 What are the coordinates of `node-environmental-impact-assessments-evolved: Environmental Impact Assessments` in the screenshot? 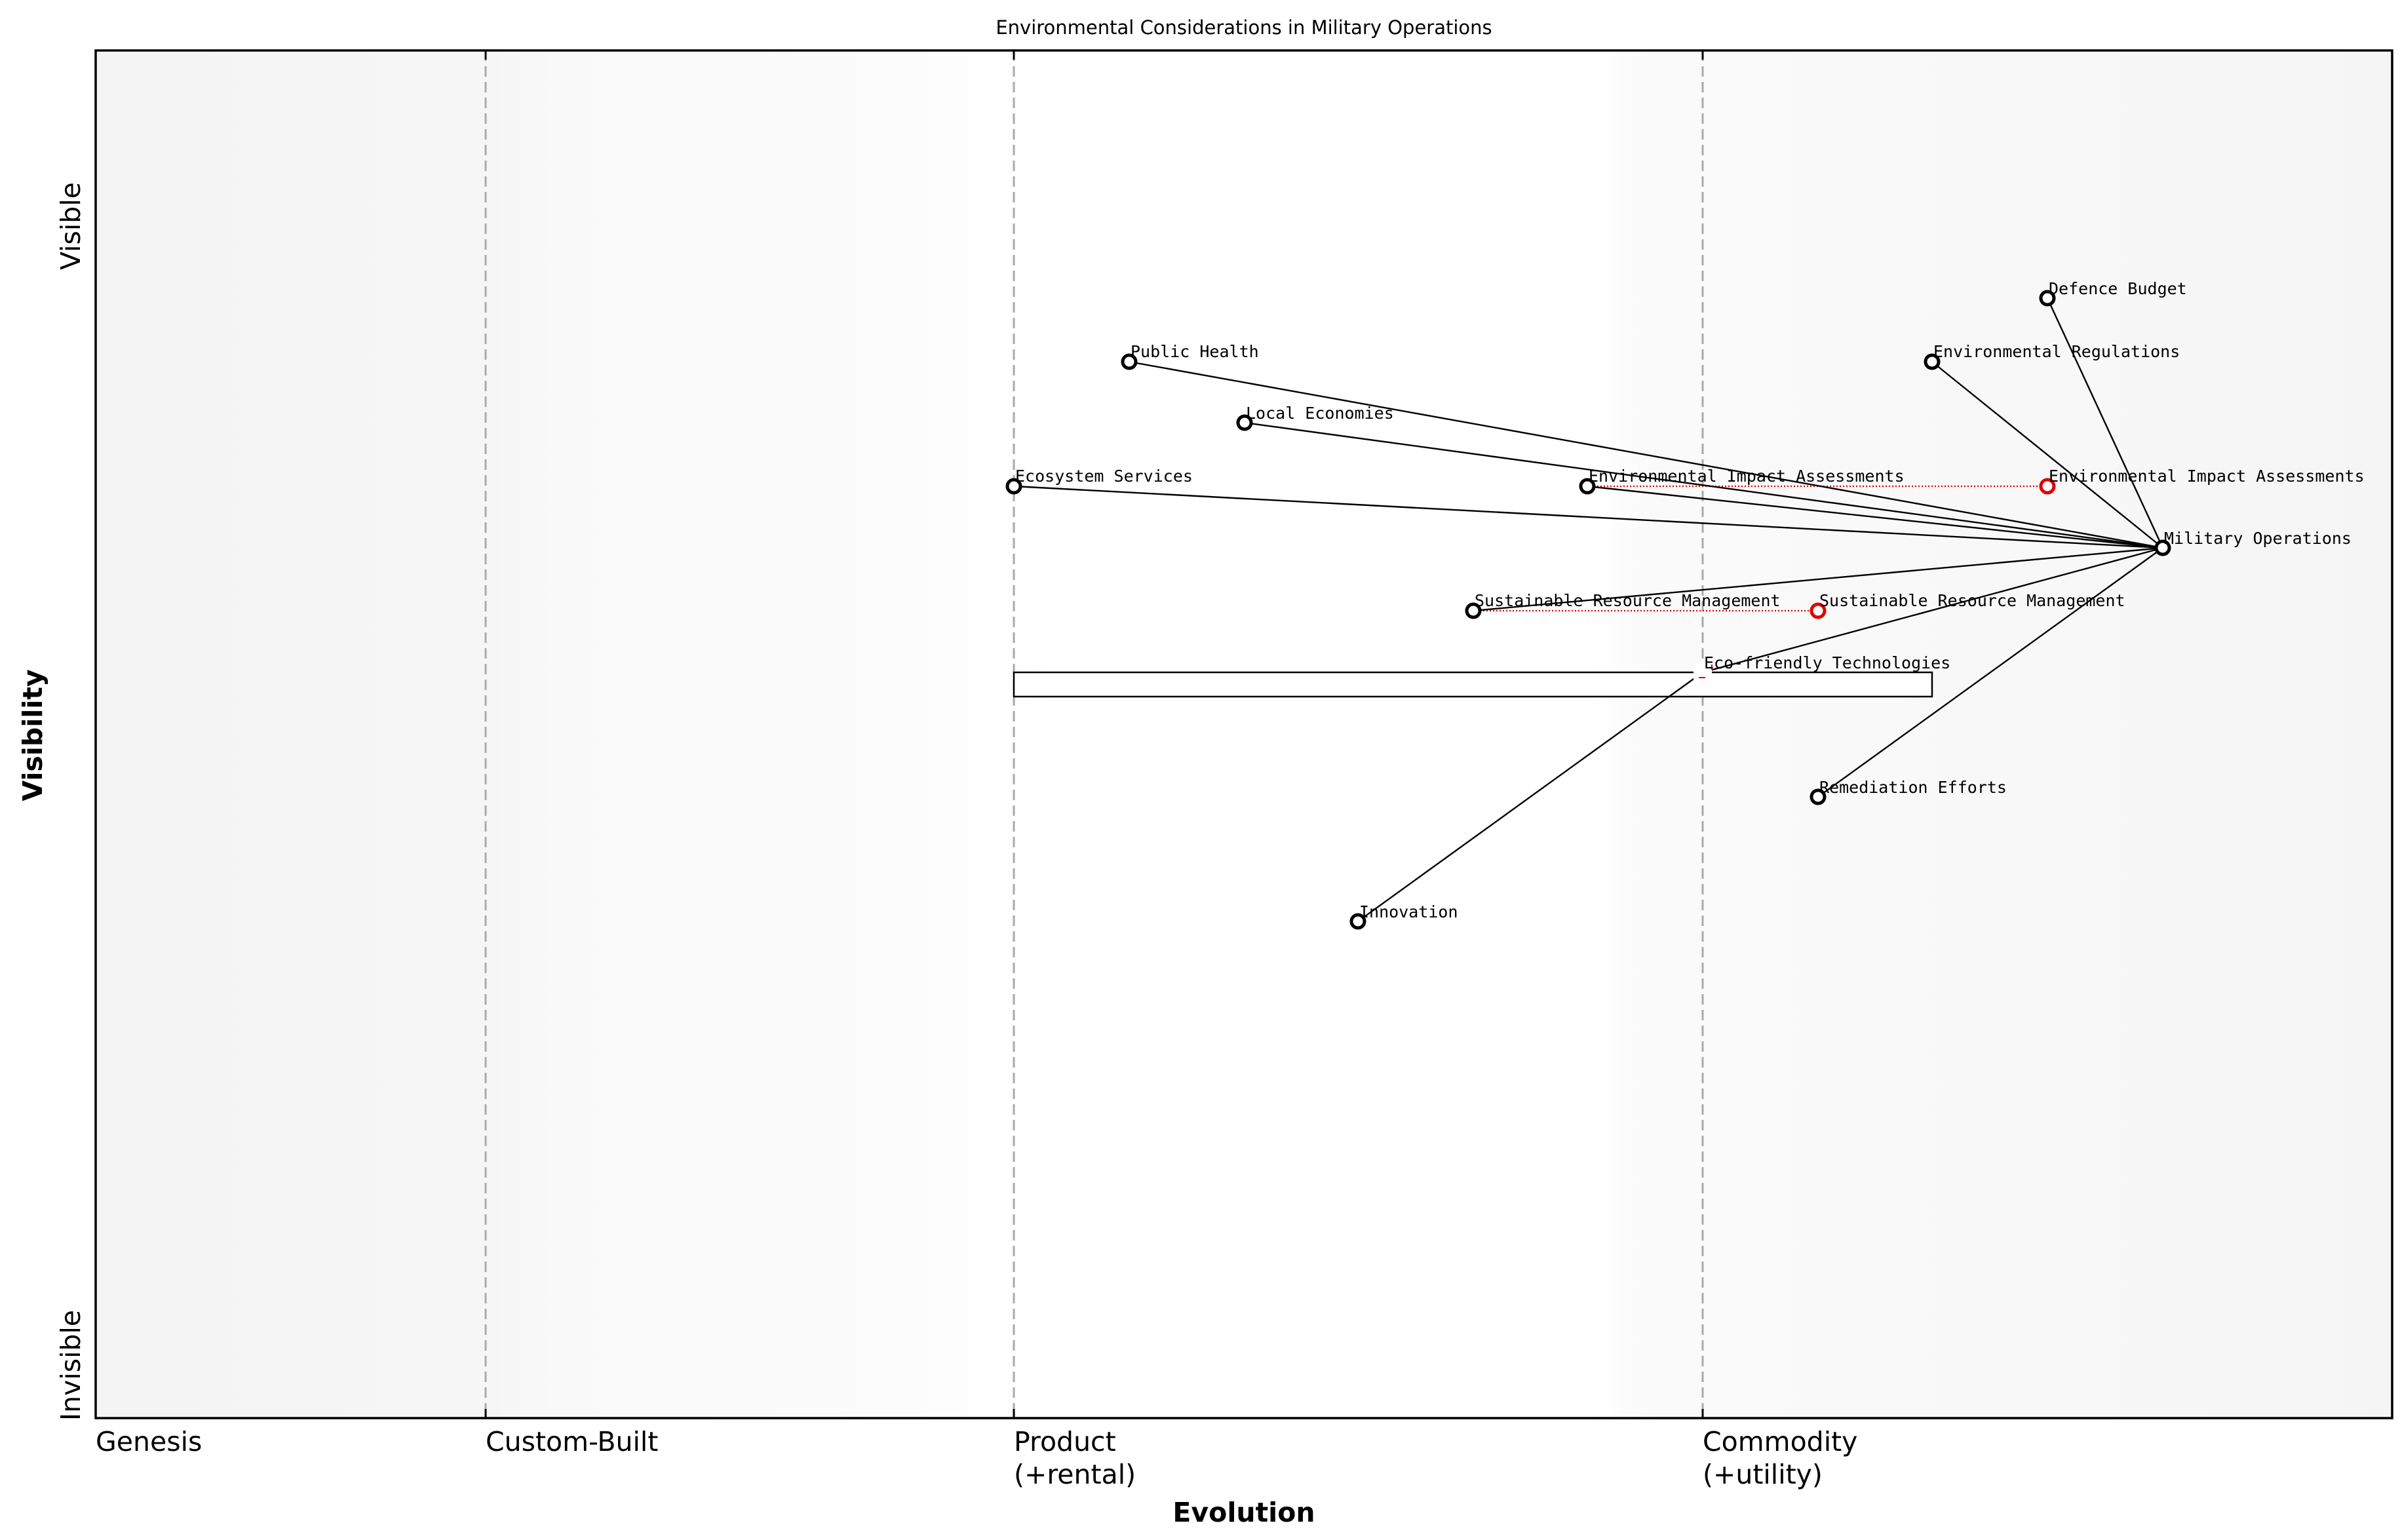 It's located at (2202, 481).